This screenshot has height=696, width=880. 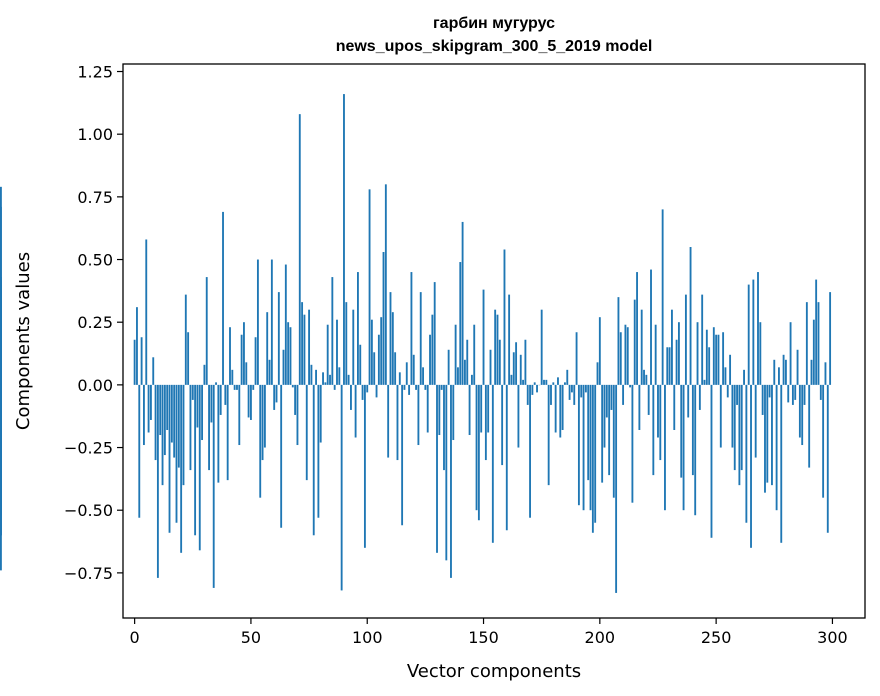 What do you see at coordinates (483, 637) in the screenshot?
I see `x-tick-label: 150` at bounding box center [483, 637].